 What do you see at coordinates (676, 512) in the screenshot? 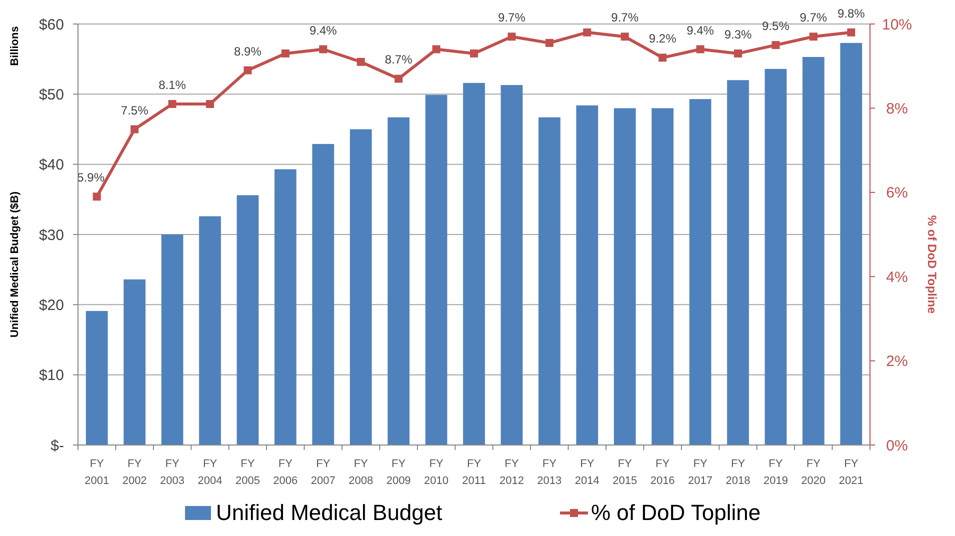
I see `legend-label: % of DoD Topline` at bounding box center [676, 512].